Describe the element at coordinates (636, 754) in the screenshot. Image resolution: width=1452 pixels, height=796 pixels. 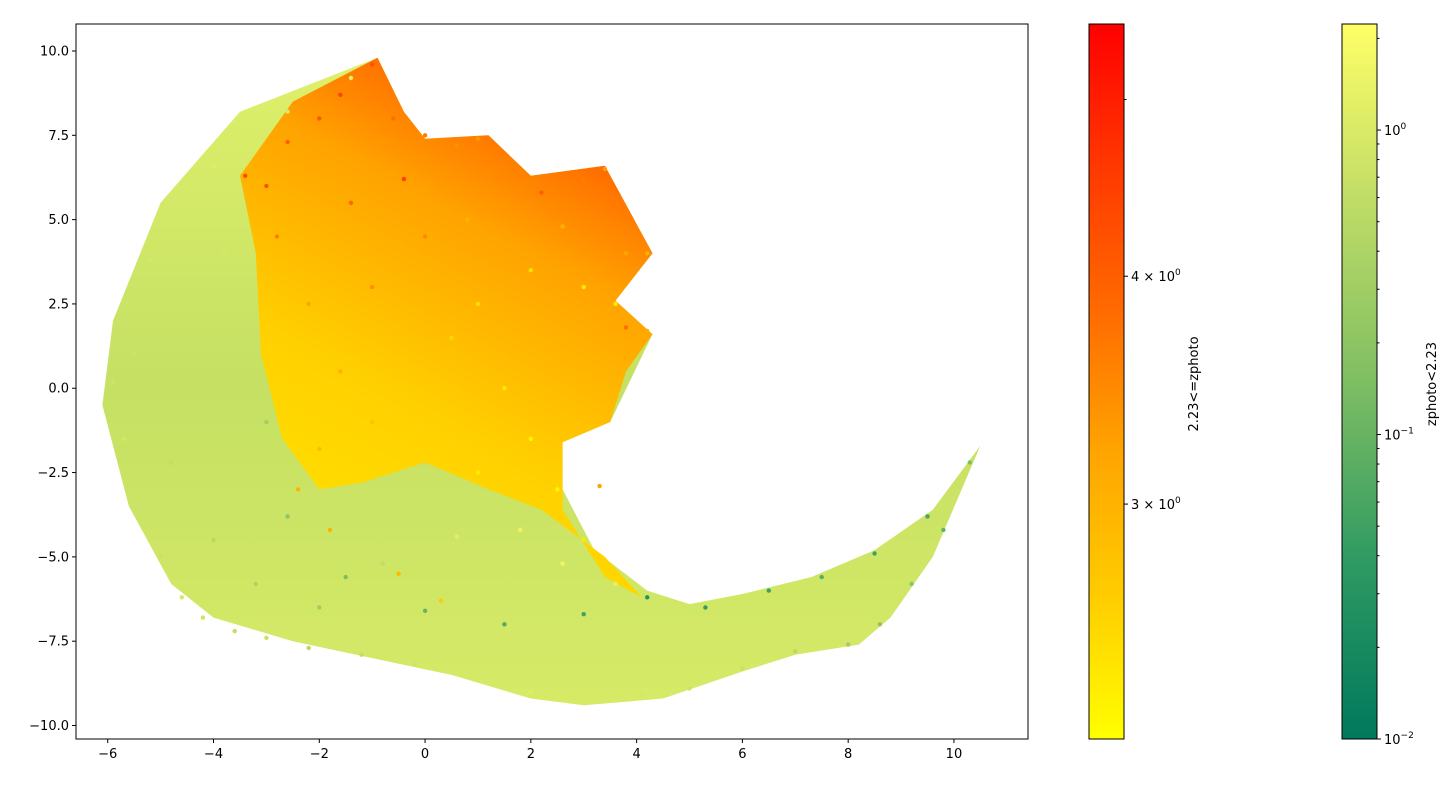
I see `x-tick-label: 4` at that location.